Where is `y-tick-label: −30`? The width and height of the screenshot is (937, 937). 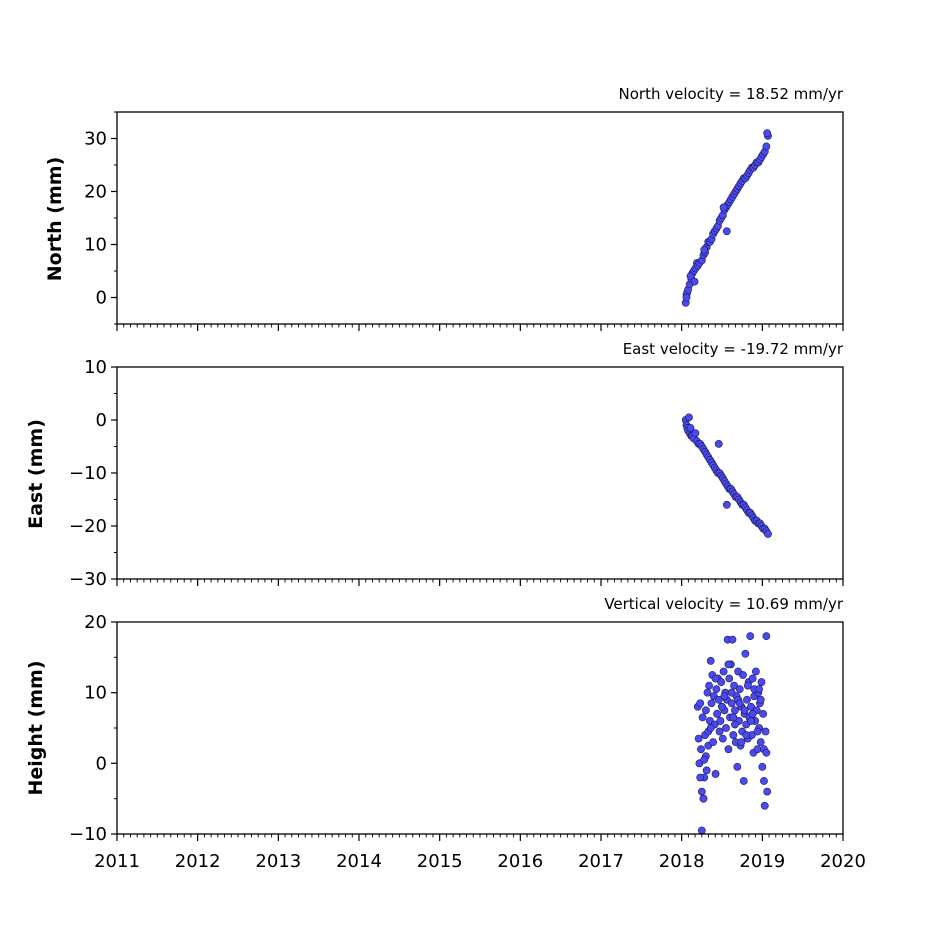 y-tick-label: −30 is located at coordinates (88, 579).